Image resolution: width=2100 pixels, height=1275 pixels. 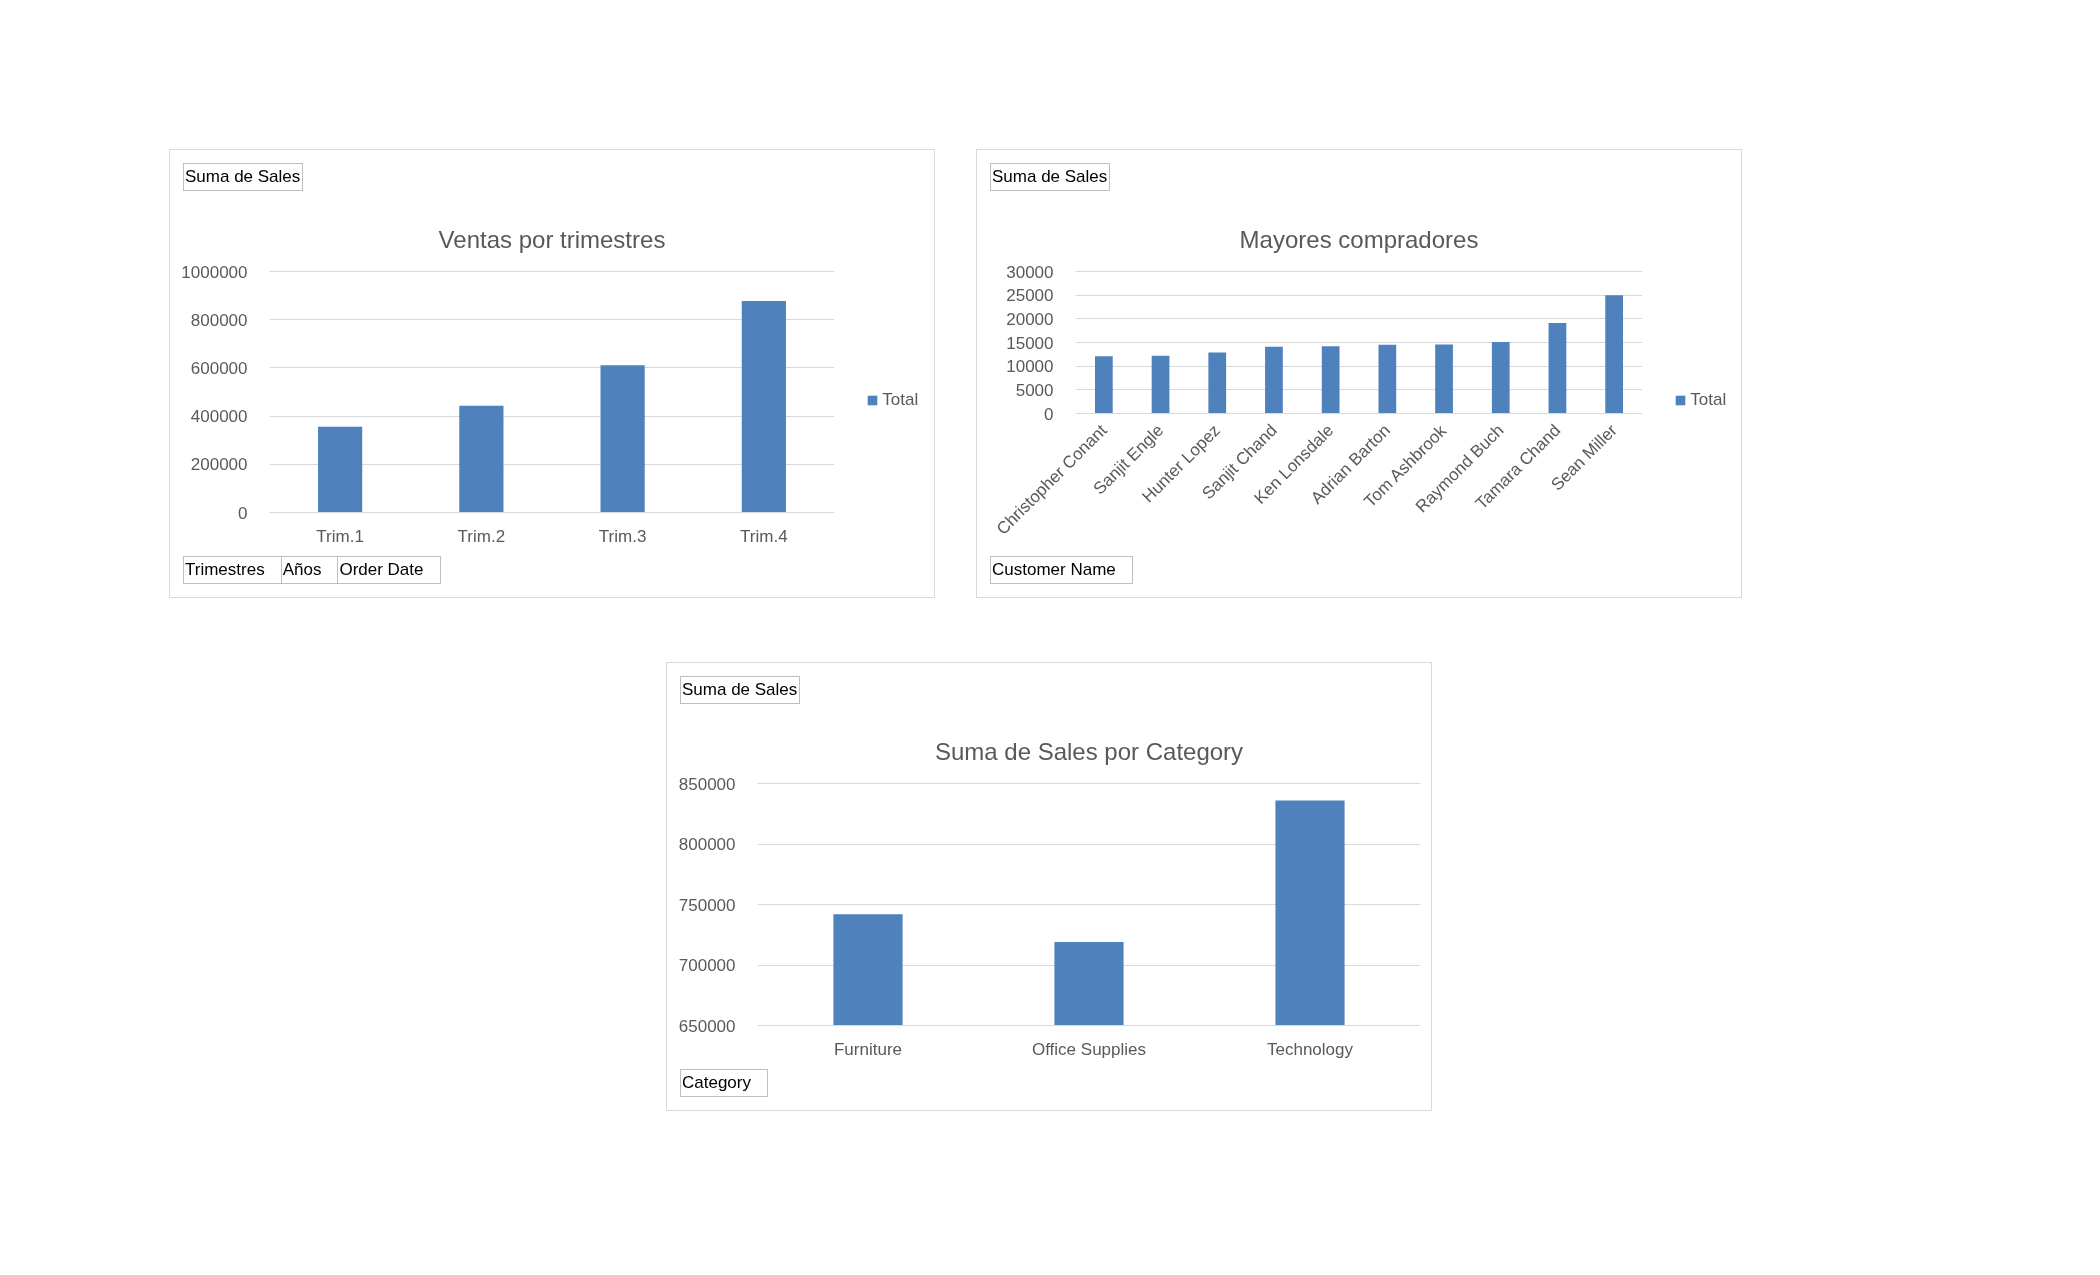 What do you see at coordinates (340, 536) in the screenshot?
I see `x-tick-label: Trim.1` at bounding box center [340, 536].